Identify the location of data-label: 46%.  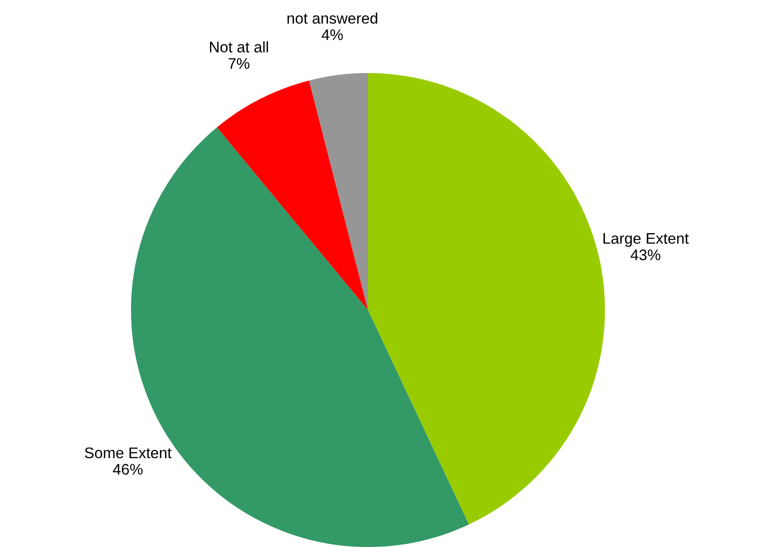
(127, 469).